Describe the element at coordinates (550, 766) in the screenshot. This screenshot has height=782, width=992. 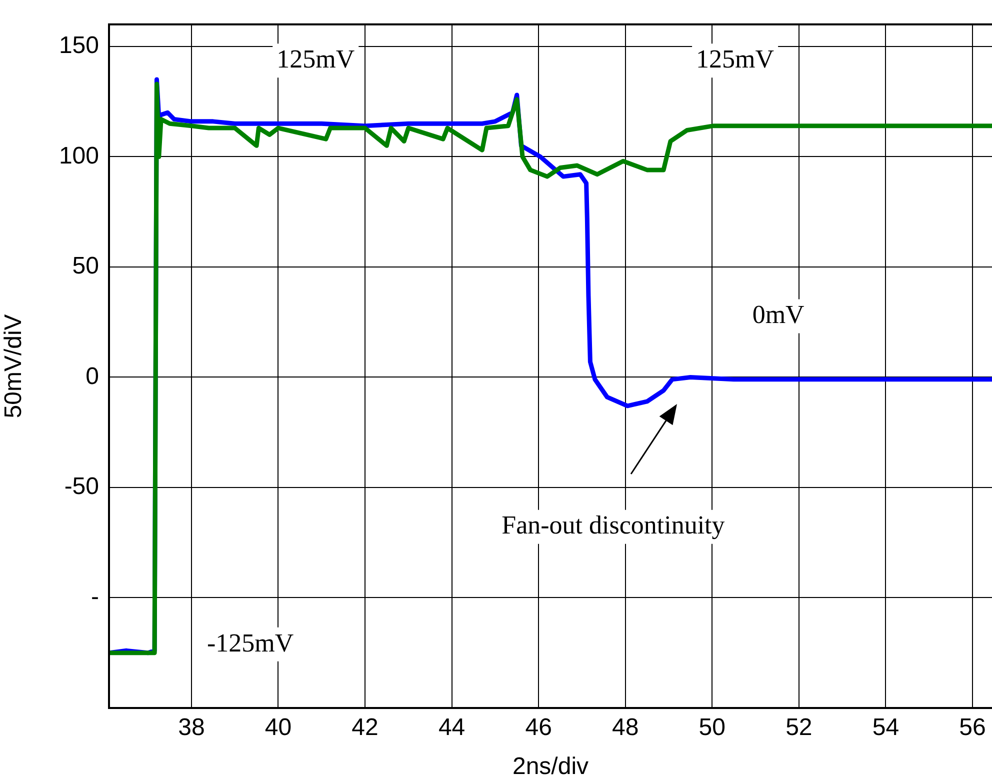
I see `x-axis-title: 2ns/div` at that location.